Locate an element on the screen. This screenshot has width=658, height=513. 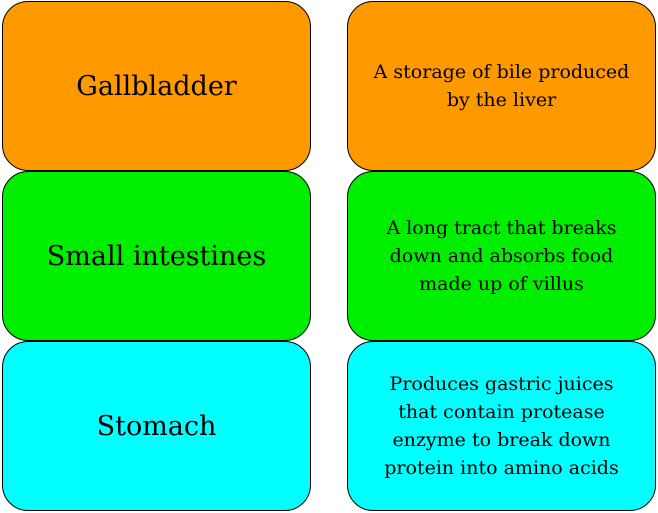
definition-text: A storage of bile produced by the liver is located at coordinates (501, 86).